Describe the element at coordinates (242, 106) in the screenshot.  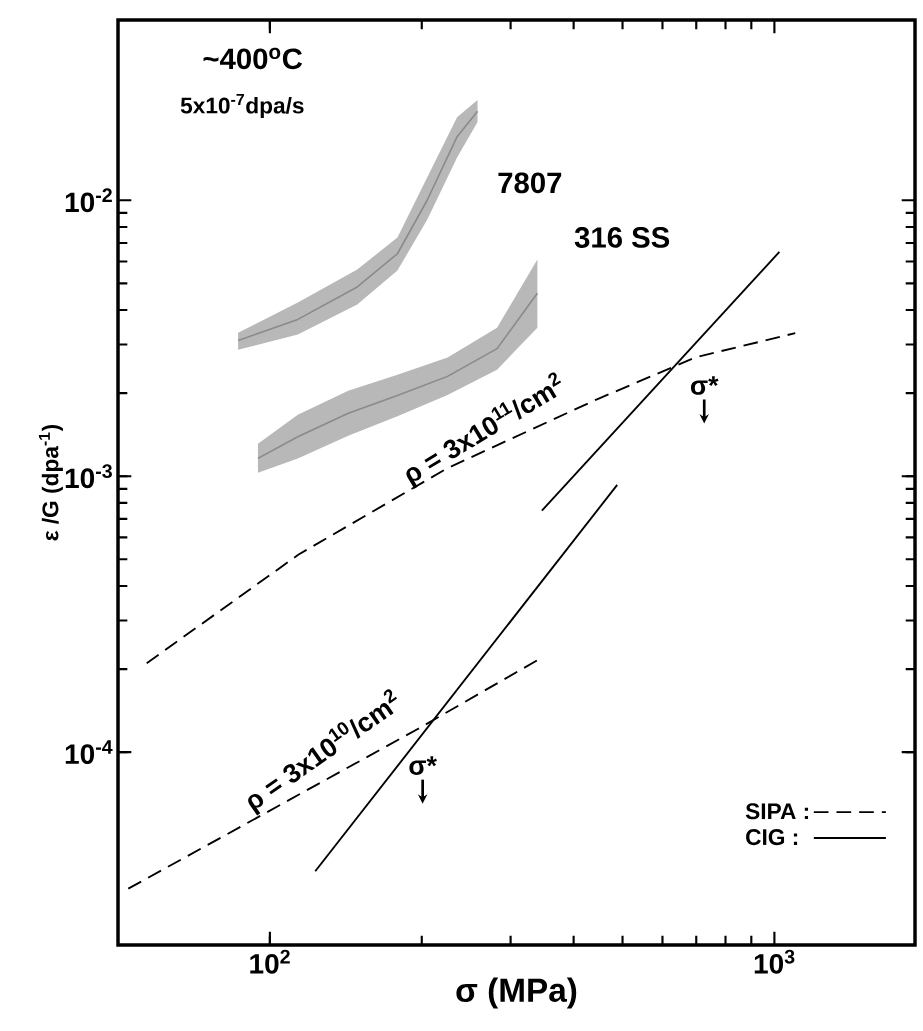
I see `annotation: 5x10$^{-7}$dpa/s` at that location.